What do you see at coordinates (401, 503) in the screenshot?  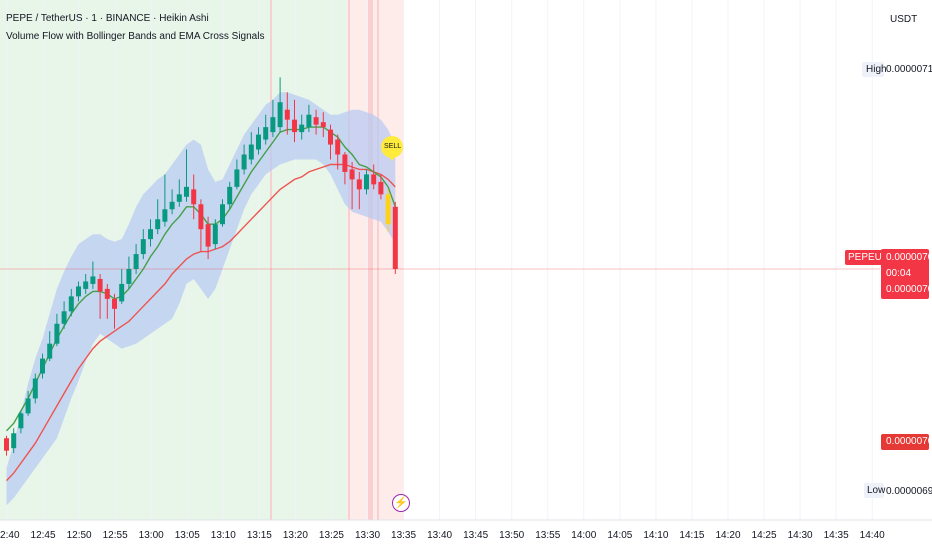 I see `lightning-icon: ⚡` at bounding box center [401, 503].